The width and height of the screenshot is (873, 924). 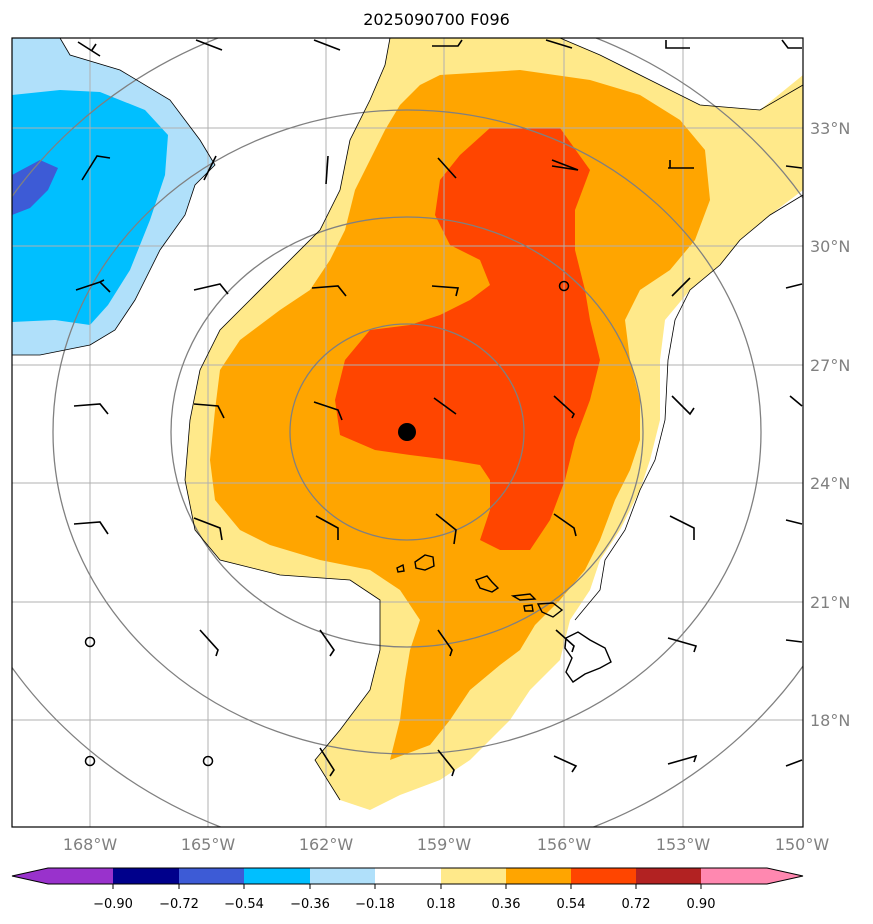 What do you see at coordinates (830, 128) in the screenshot?
I see `lat-label-33: 33°N` at bounding box center [830, 128].